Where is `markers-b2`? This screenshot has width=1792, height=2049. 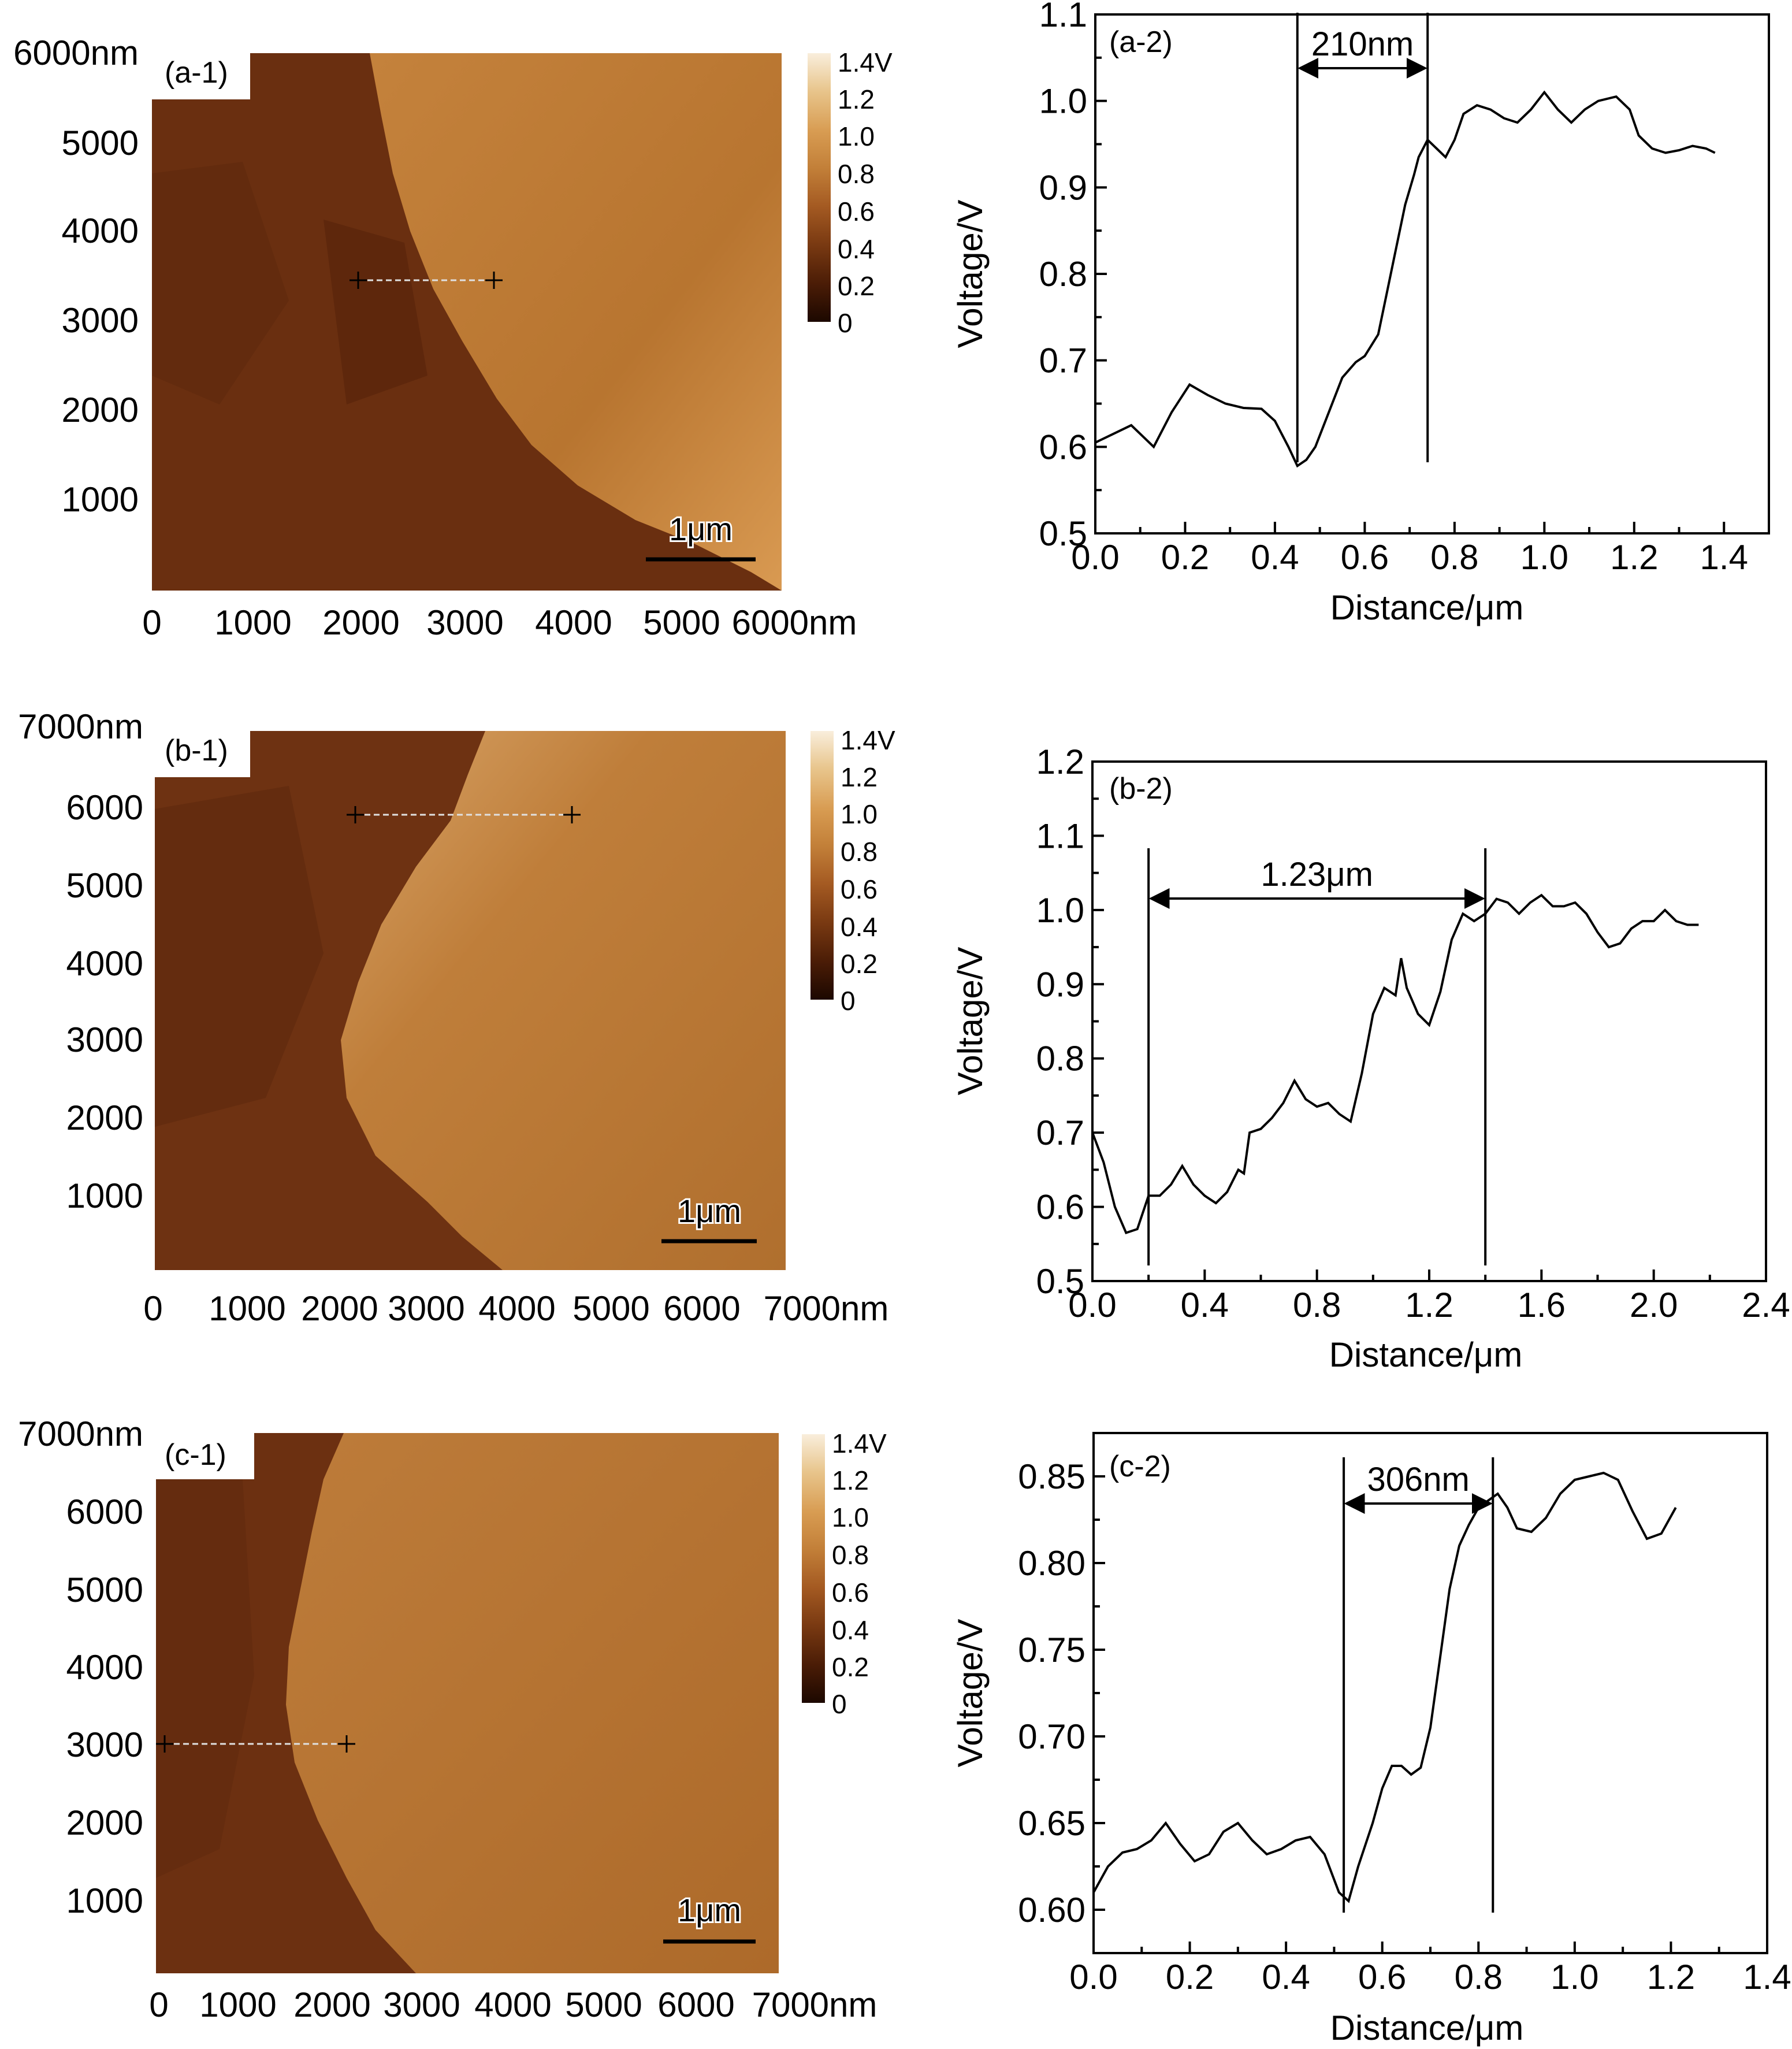
markers-b2 is located at coordinates (1317, 1056).